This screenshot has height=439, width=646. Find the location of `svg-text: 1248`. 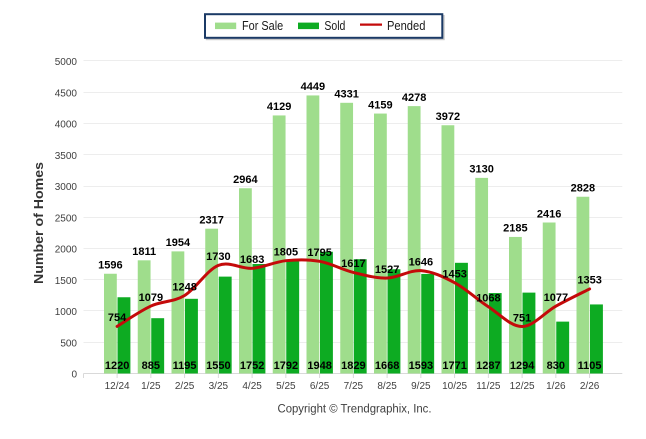

svg-text: 1248 is located at coordinates (184, 287).